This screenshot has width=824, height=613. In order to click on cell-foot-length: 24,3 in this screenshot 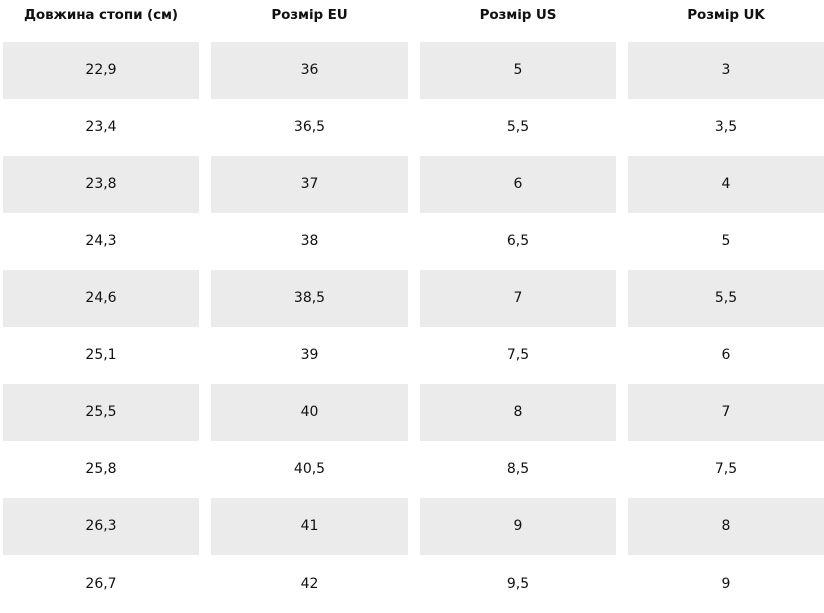, I will do `click(101, 241)`.